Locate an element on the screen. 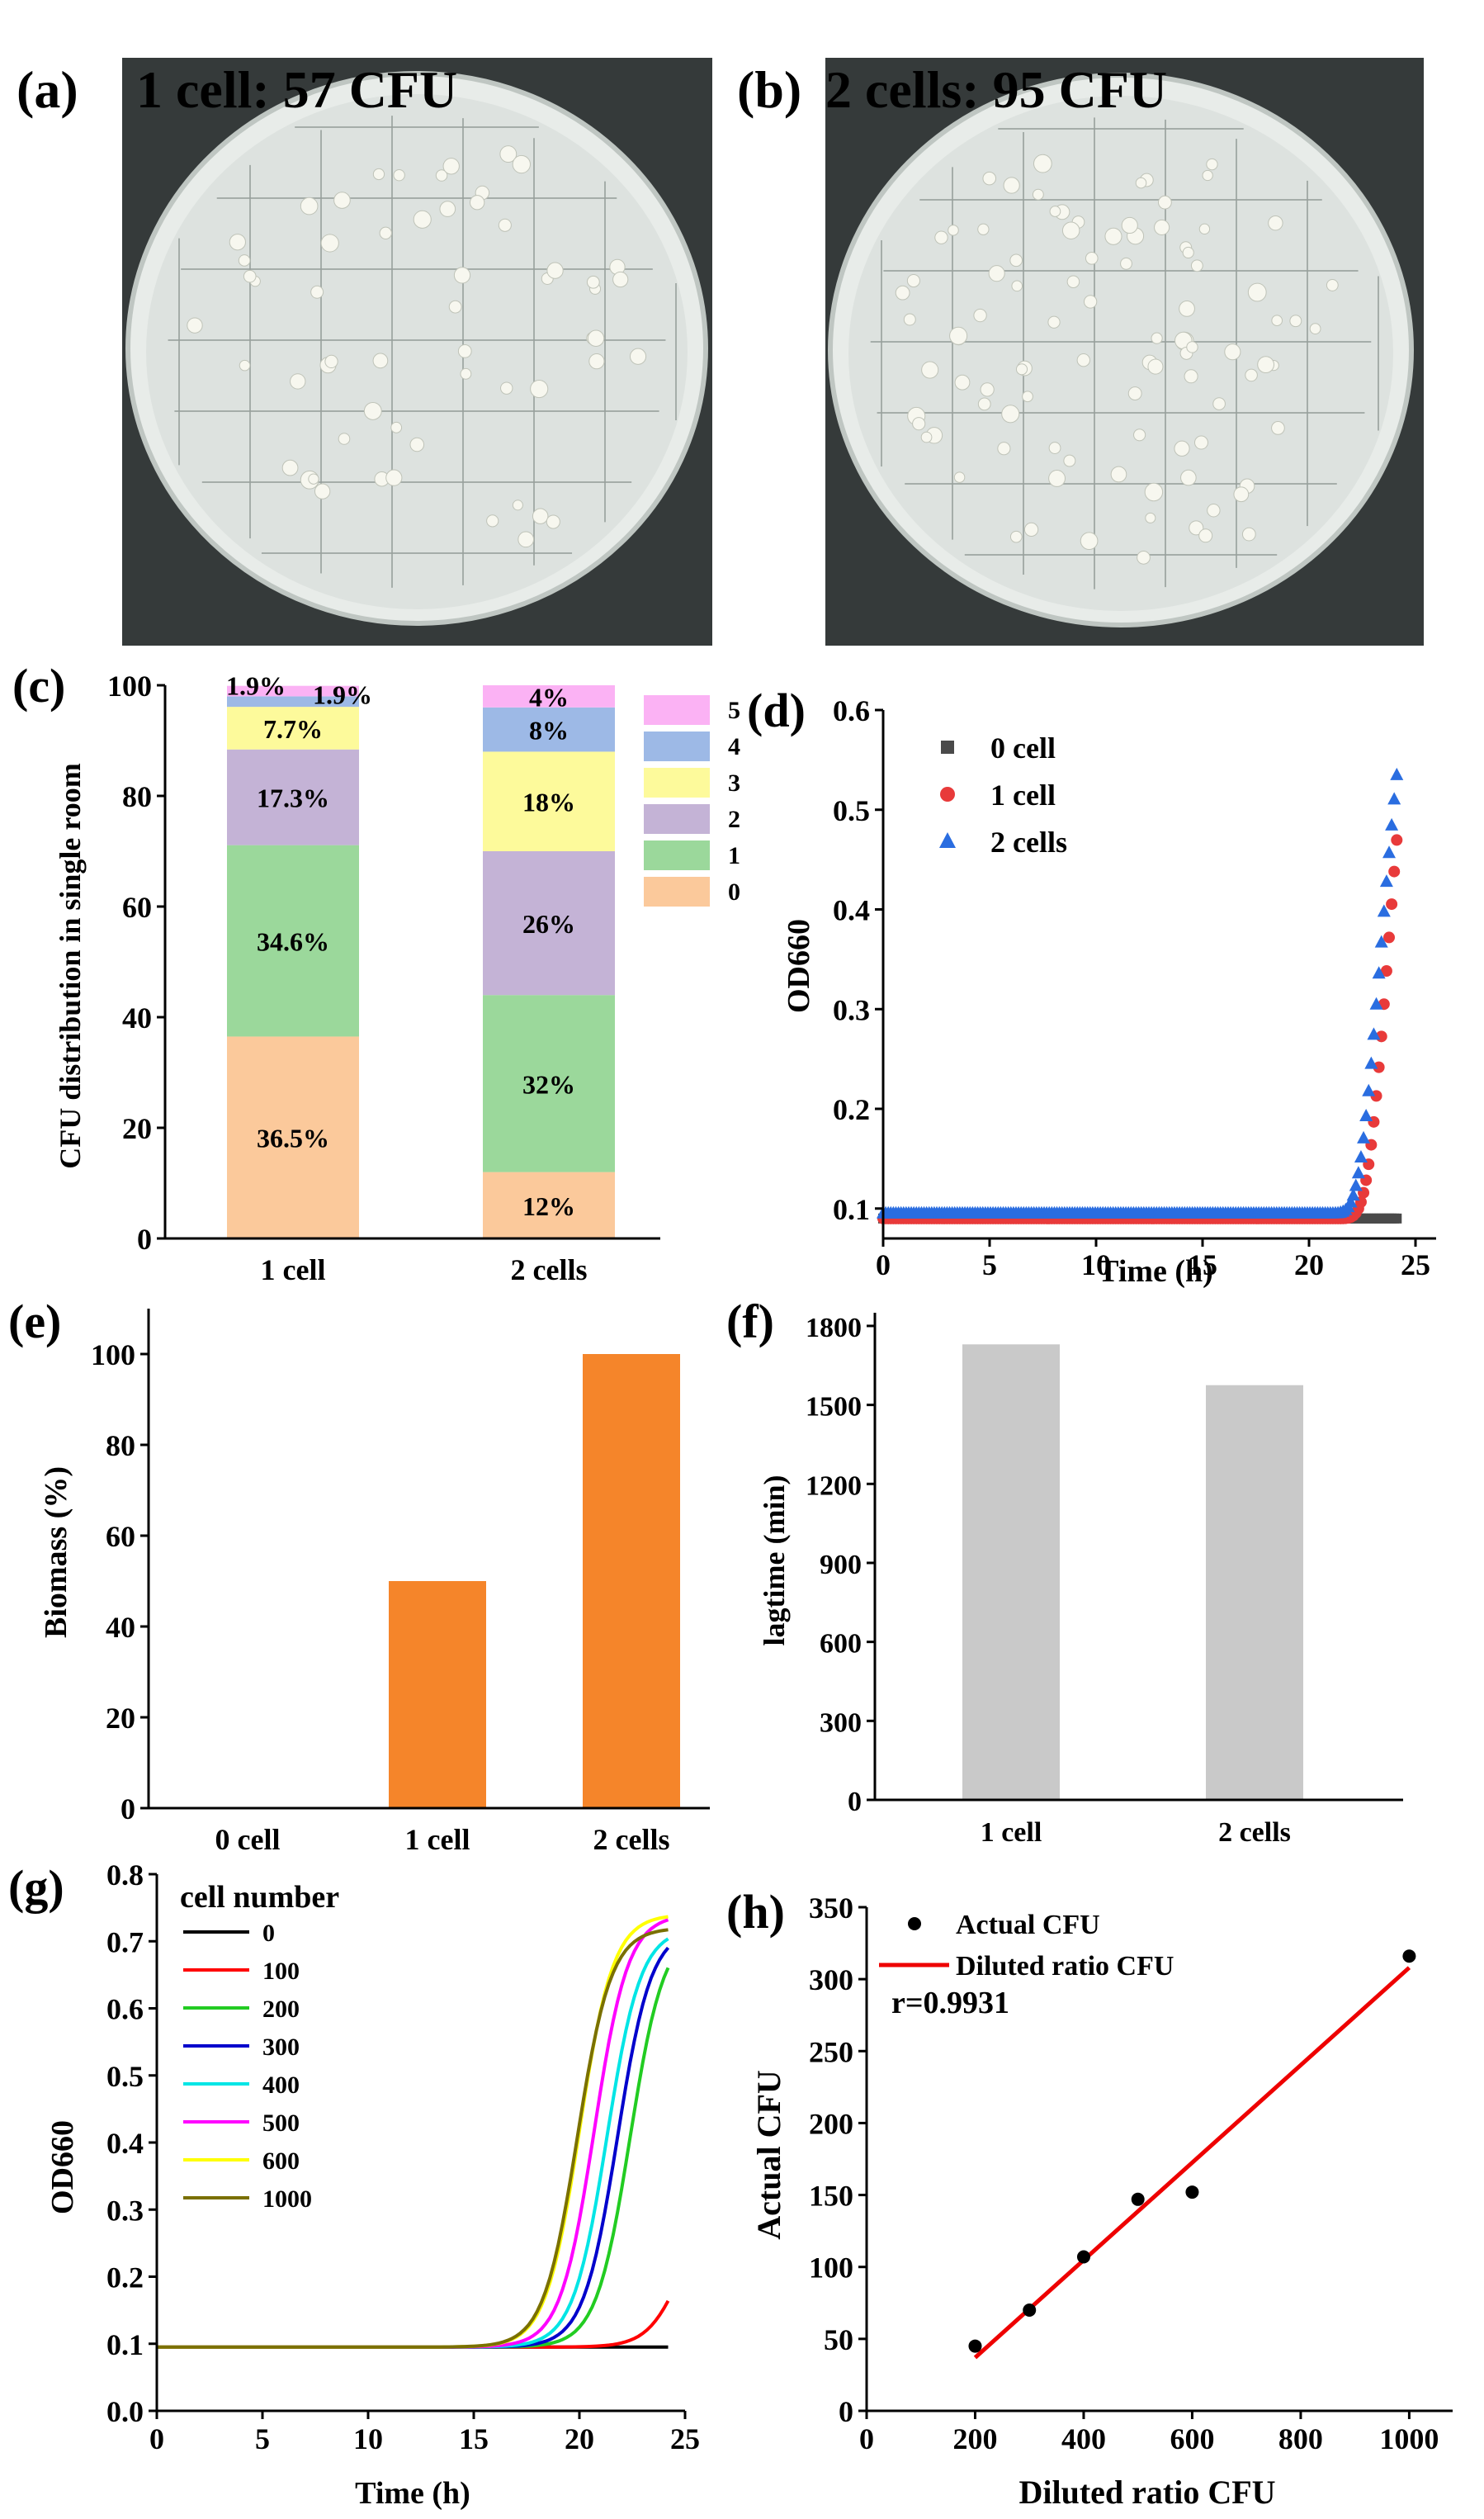 The width and height of the screenshot is (1484, 2519). c-segment-label: 34.6% is located at coordinates (293, 942).